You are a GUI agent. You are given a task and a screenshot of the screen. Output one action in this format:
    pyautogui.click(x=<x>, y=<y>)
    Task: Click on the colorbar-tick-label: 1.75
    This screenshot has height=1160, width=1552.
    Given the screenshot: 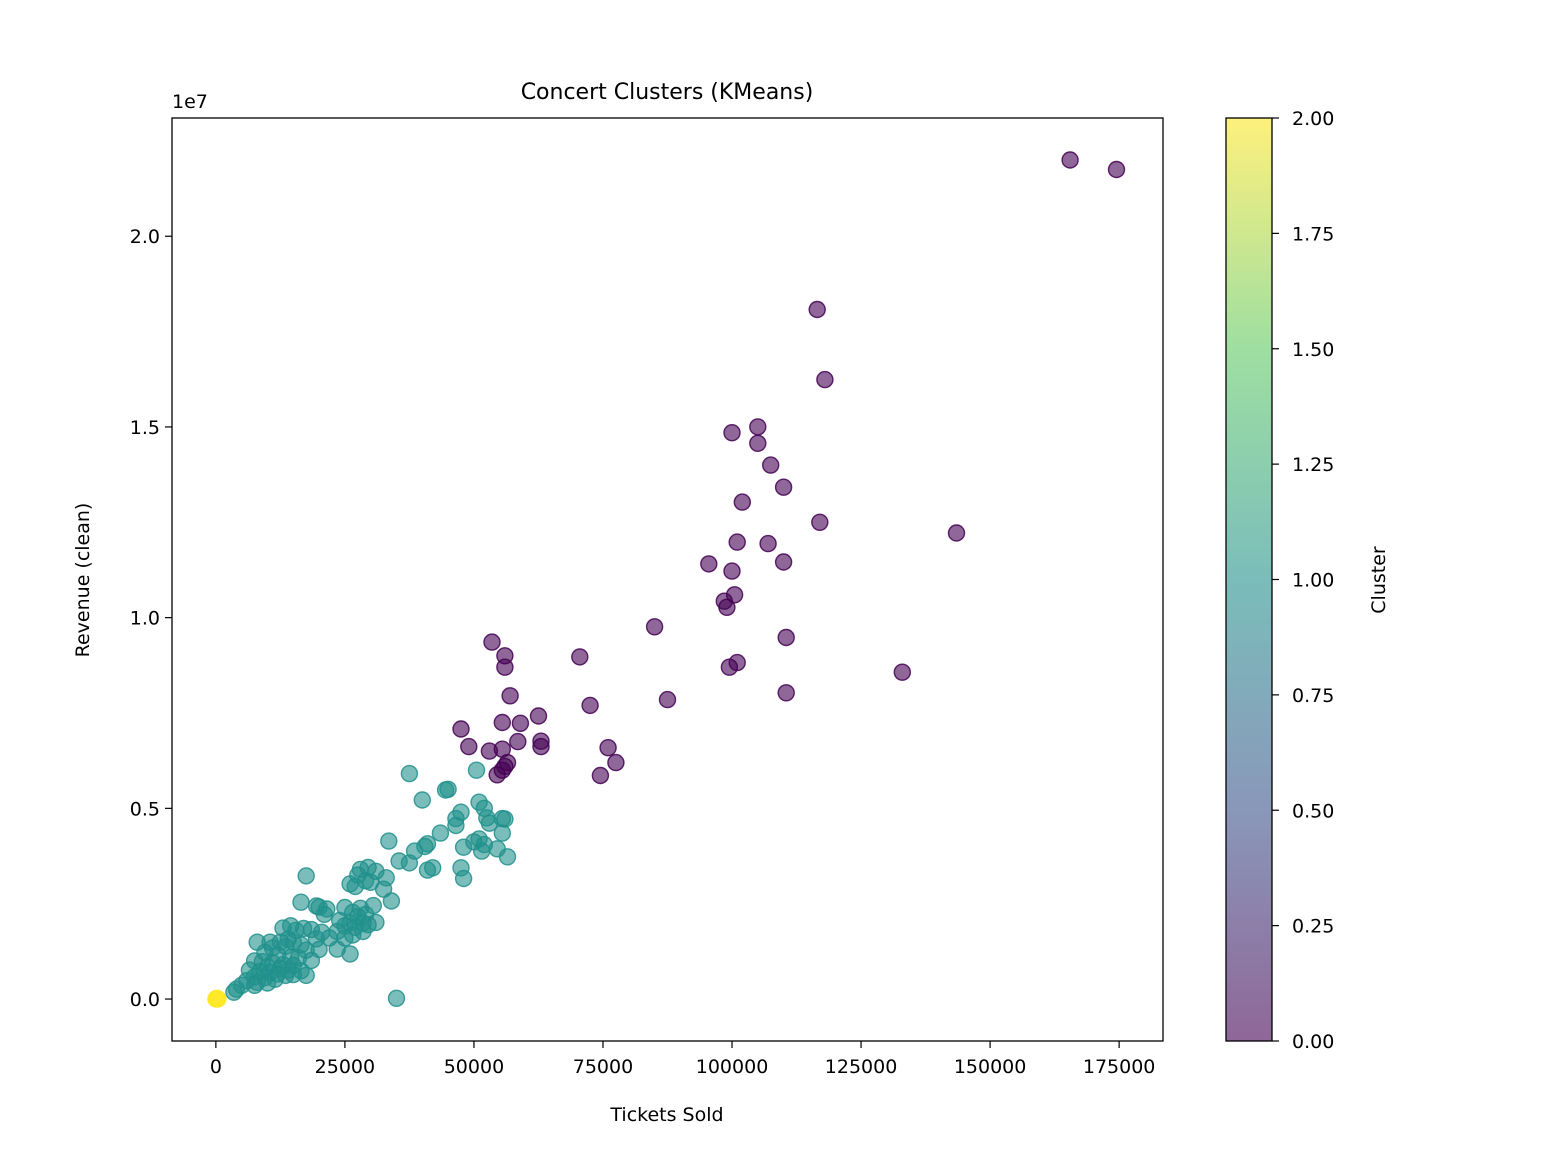 What is the action you would take?
    pyautogui.click(x=1313, y=234)
    